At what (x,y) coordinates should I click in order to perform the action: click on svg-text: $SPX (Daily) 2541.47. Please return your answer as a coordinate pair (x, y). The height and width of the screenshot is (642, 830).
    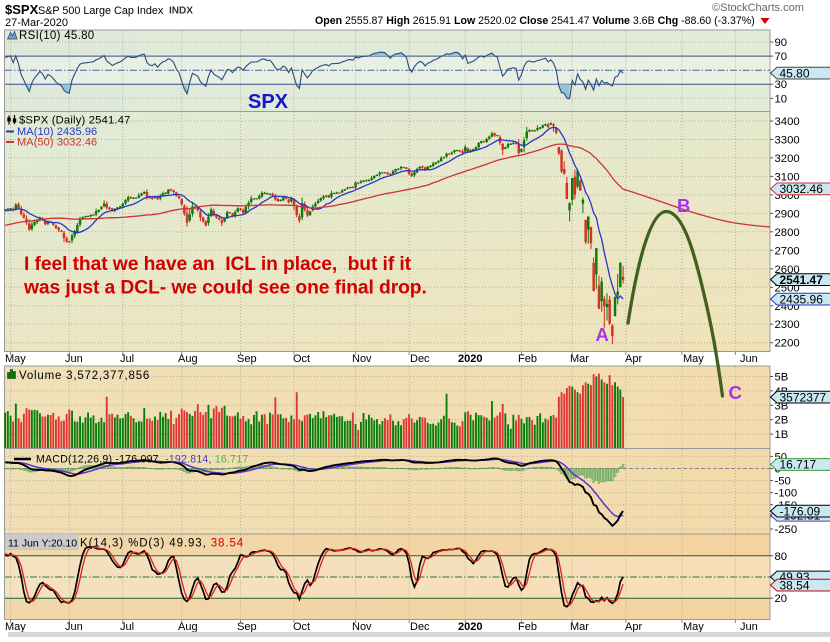
    Looking at the image, I should click on (75, 121).